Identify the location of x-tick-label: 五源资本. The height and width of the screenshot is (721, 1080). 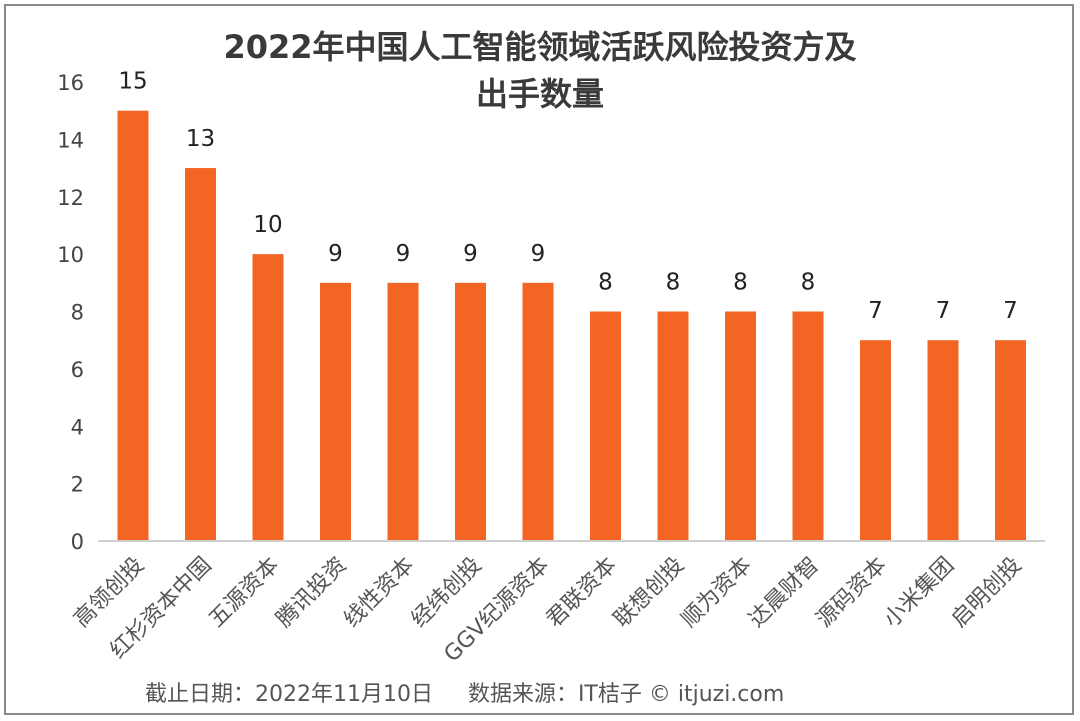
(244, 593).